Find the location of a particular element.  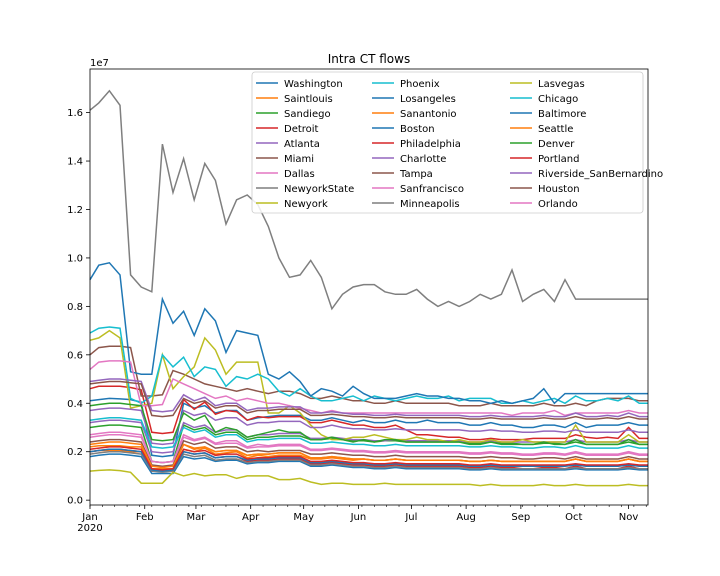

series-line-boston is located at coordinates (368, 464).